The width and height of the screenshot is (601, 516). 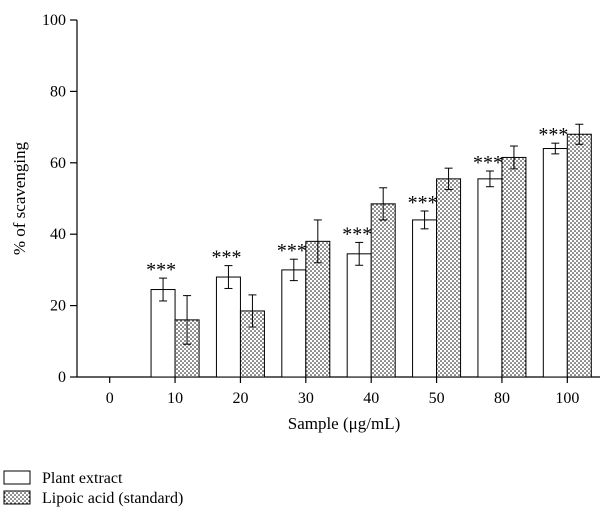 I want to click on x-tick-label: 0, so click(x=110, y=398).